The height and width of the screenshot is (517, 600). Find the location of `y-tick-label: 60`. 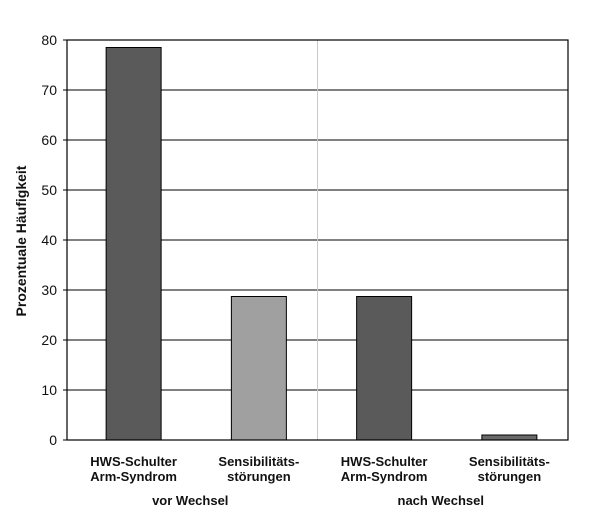

y-tick-label: 60 is located at coordinates (49, 140).